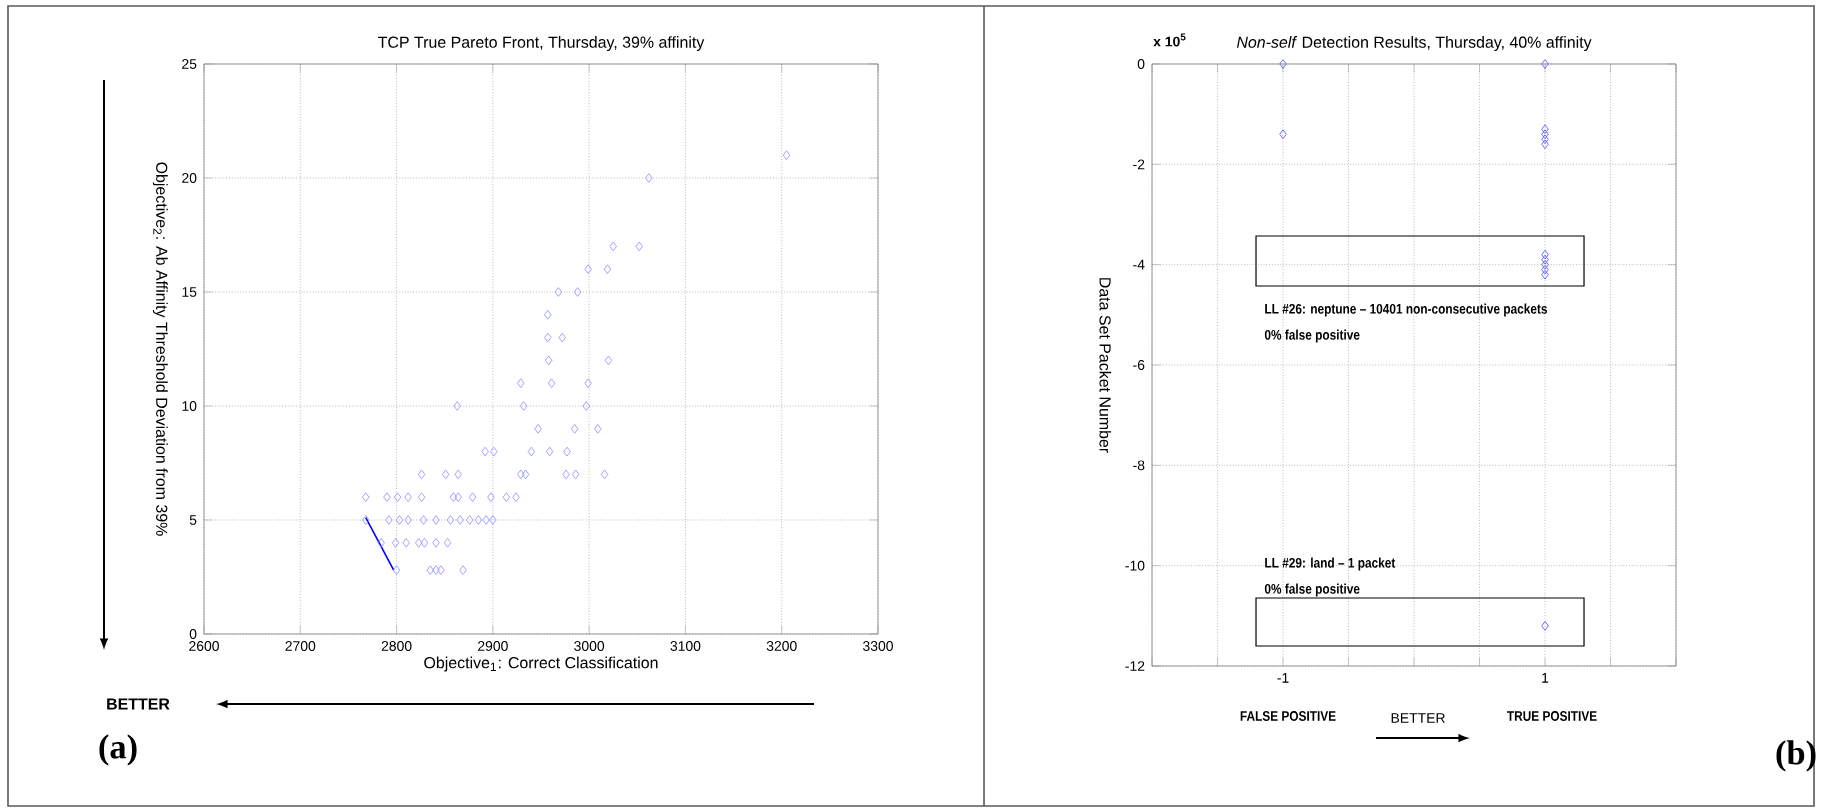  I want to click on text: (a), so click(118, 750).